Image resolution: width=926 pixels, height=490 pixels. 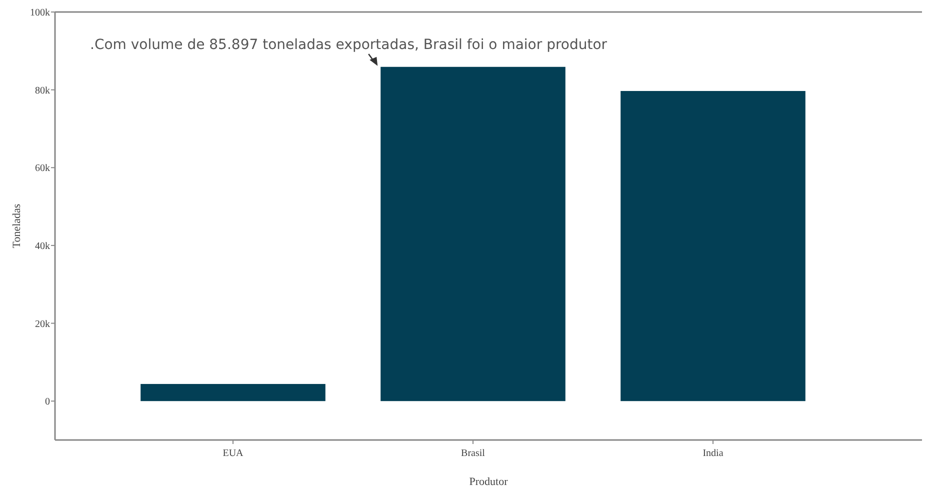 I want to click on y-tick-label: 60k, so click(x=42, y=168).